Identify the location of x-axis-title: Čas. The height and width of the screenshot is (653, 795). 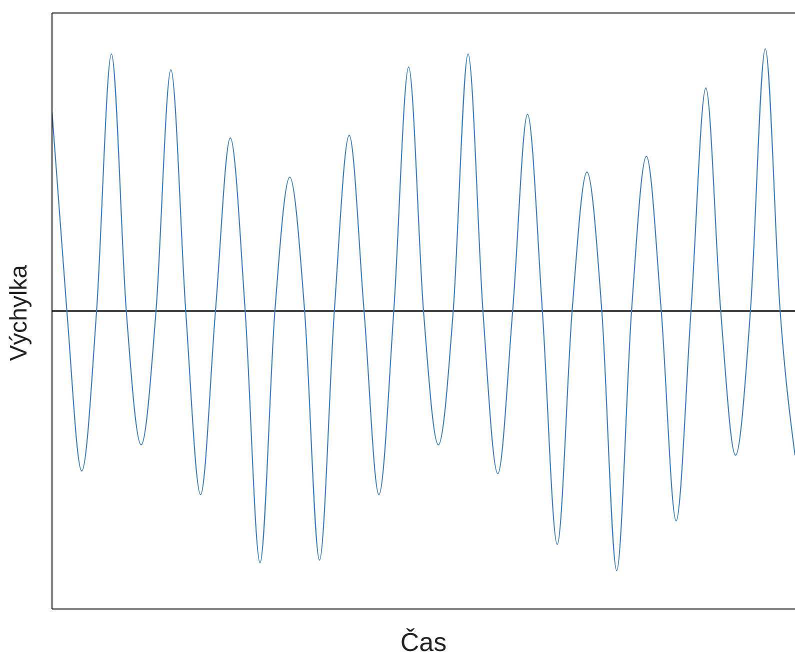
(423, 640).